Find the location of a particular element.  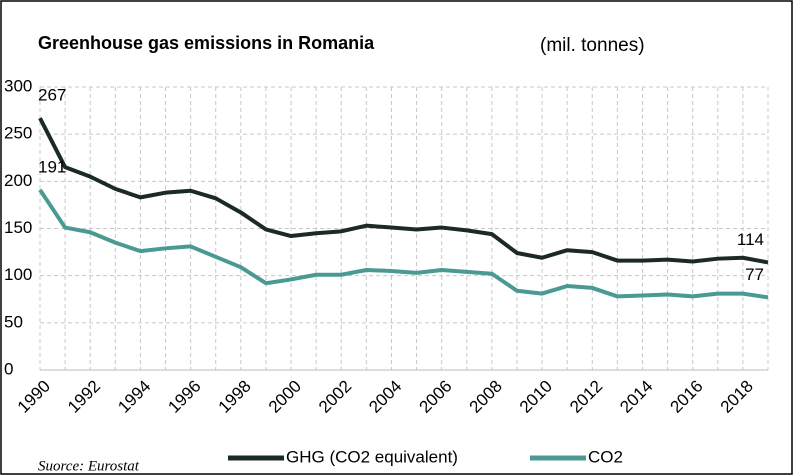

x-tick-label: 2016 is located at coordinates (687, 397).